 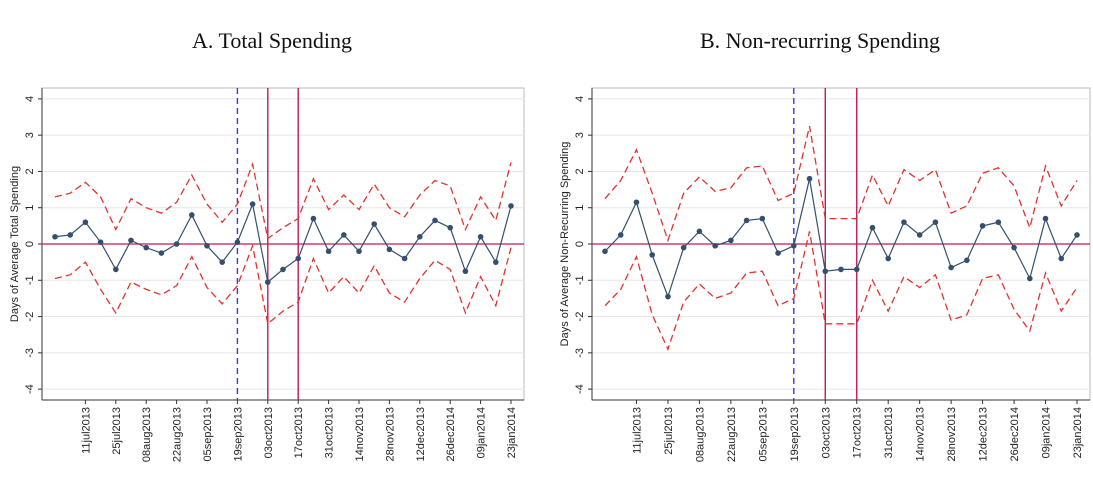 I want to click on x-tick-label: 08aug2013, so click(x=147, y=434).